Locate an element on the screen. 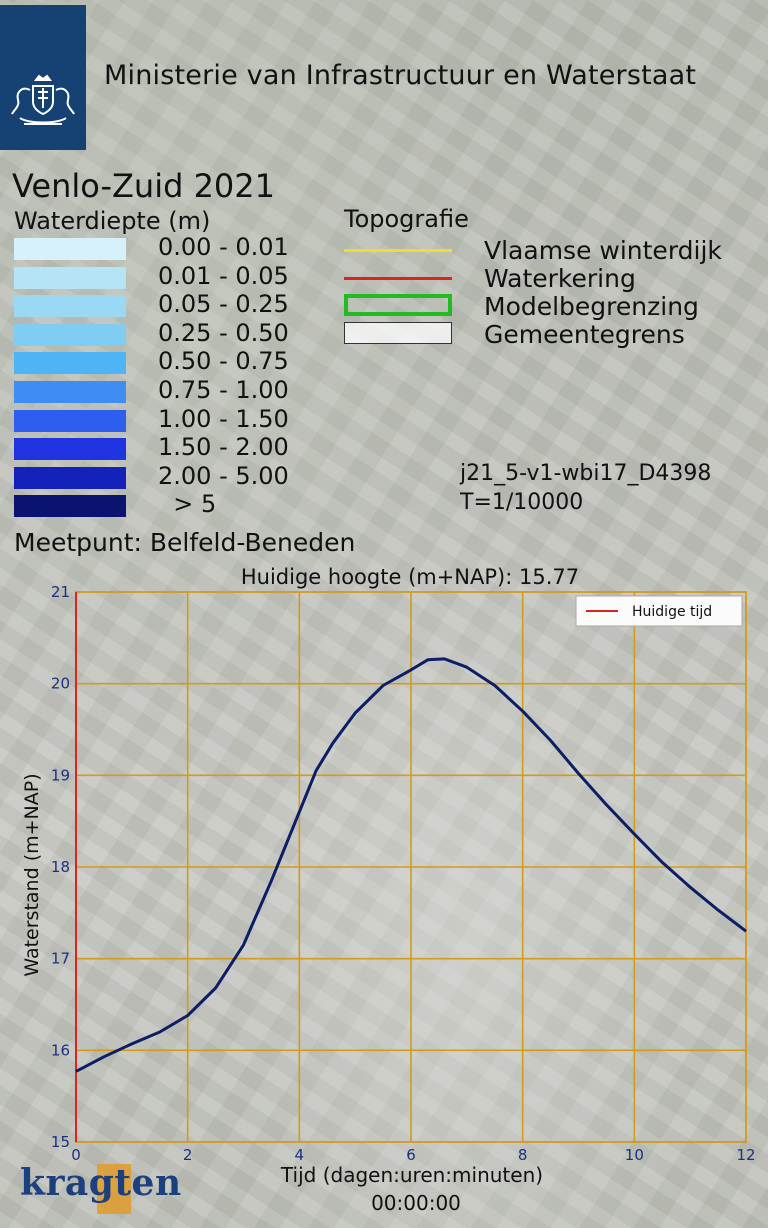 The width and height of the screenshot is (768, 1228). coat-of-arms-icon is located at coordinates (43, 99).